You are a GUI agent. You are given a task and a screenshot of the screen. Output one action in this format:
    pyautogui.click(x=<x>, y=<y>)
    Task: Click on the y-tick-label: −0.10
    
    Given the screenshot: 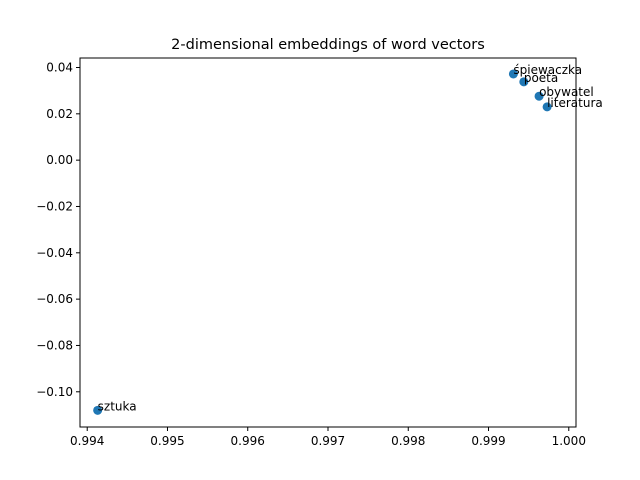 What is the action you would take?
    pyautogui.click(x=54, y=392)
    